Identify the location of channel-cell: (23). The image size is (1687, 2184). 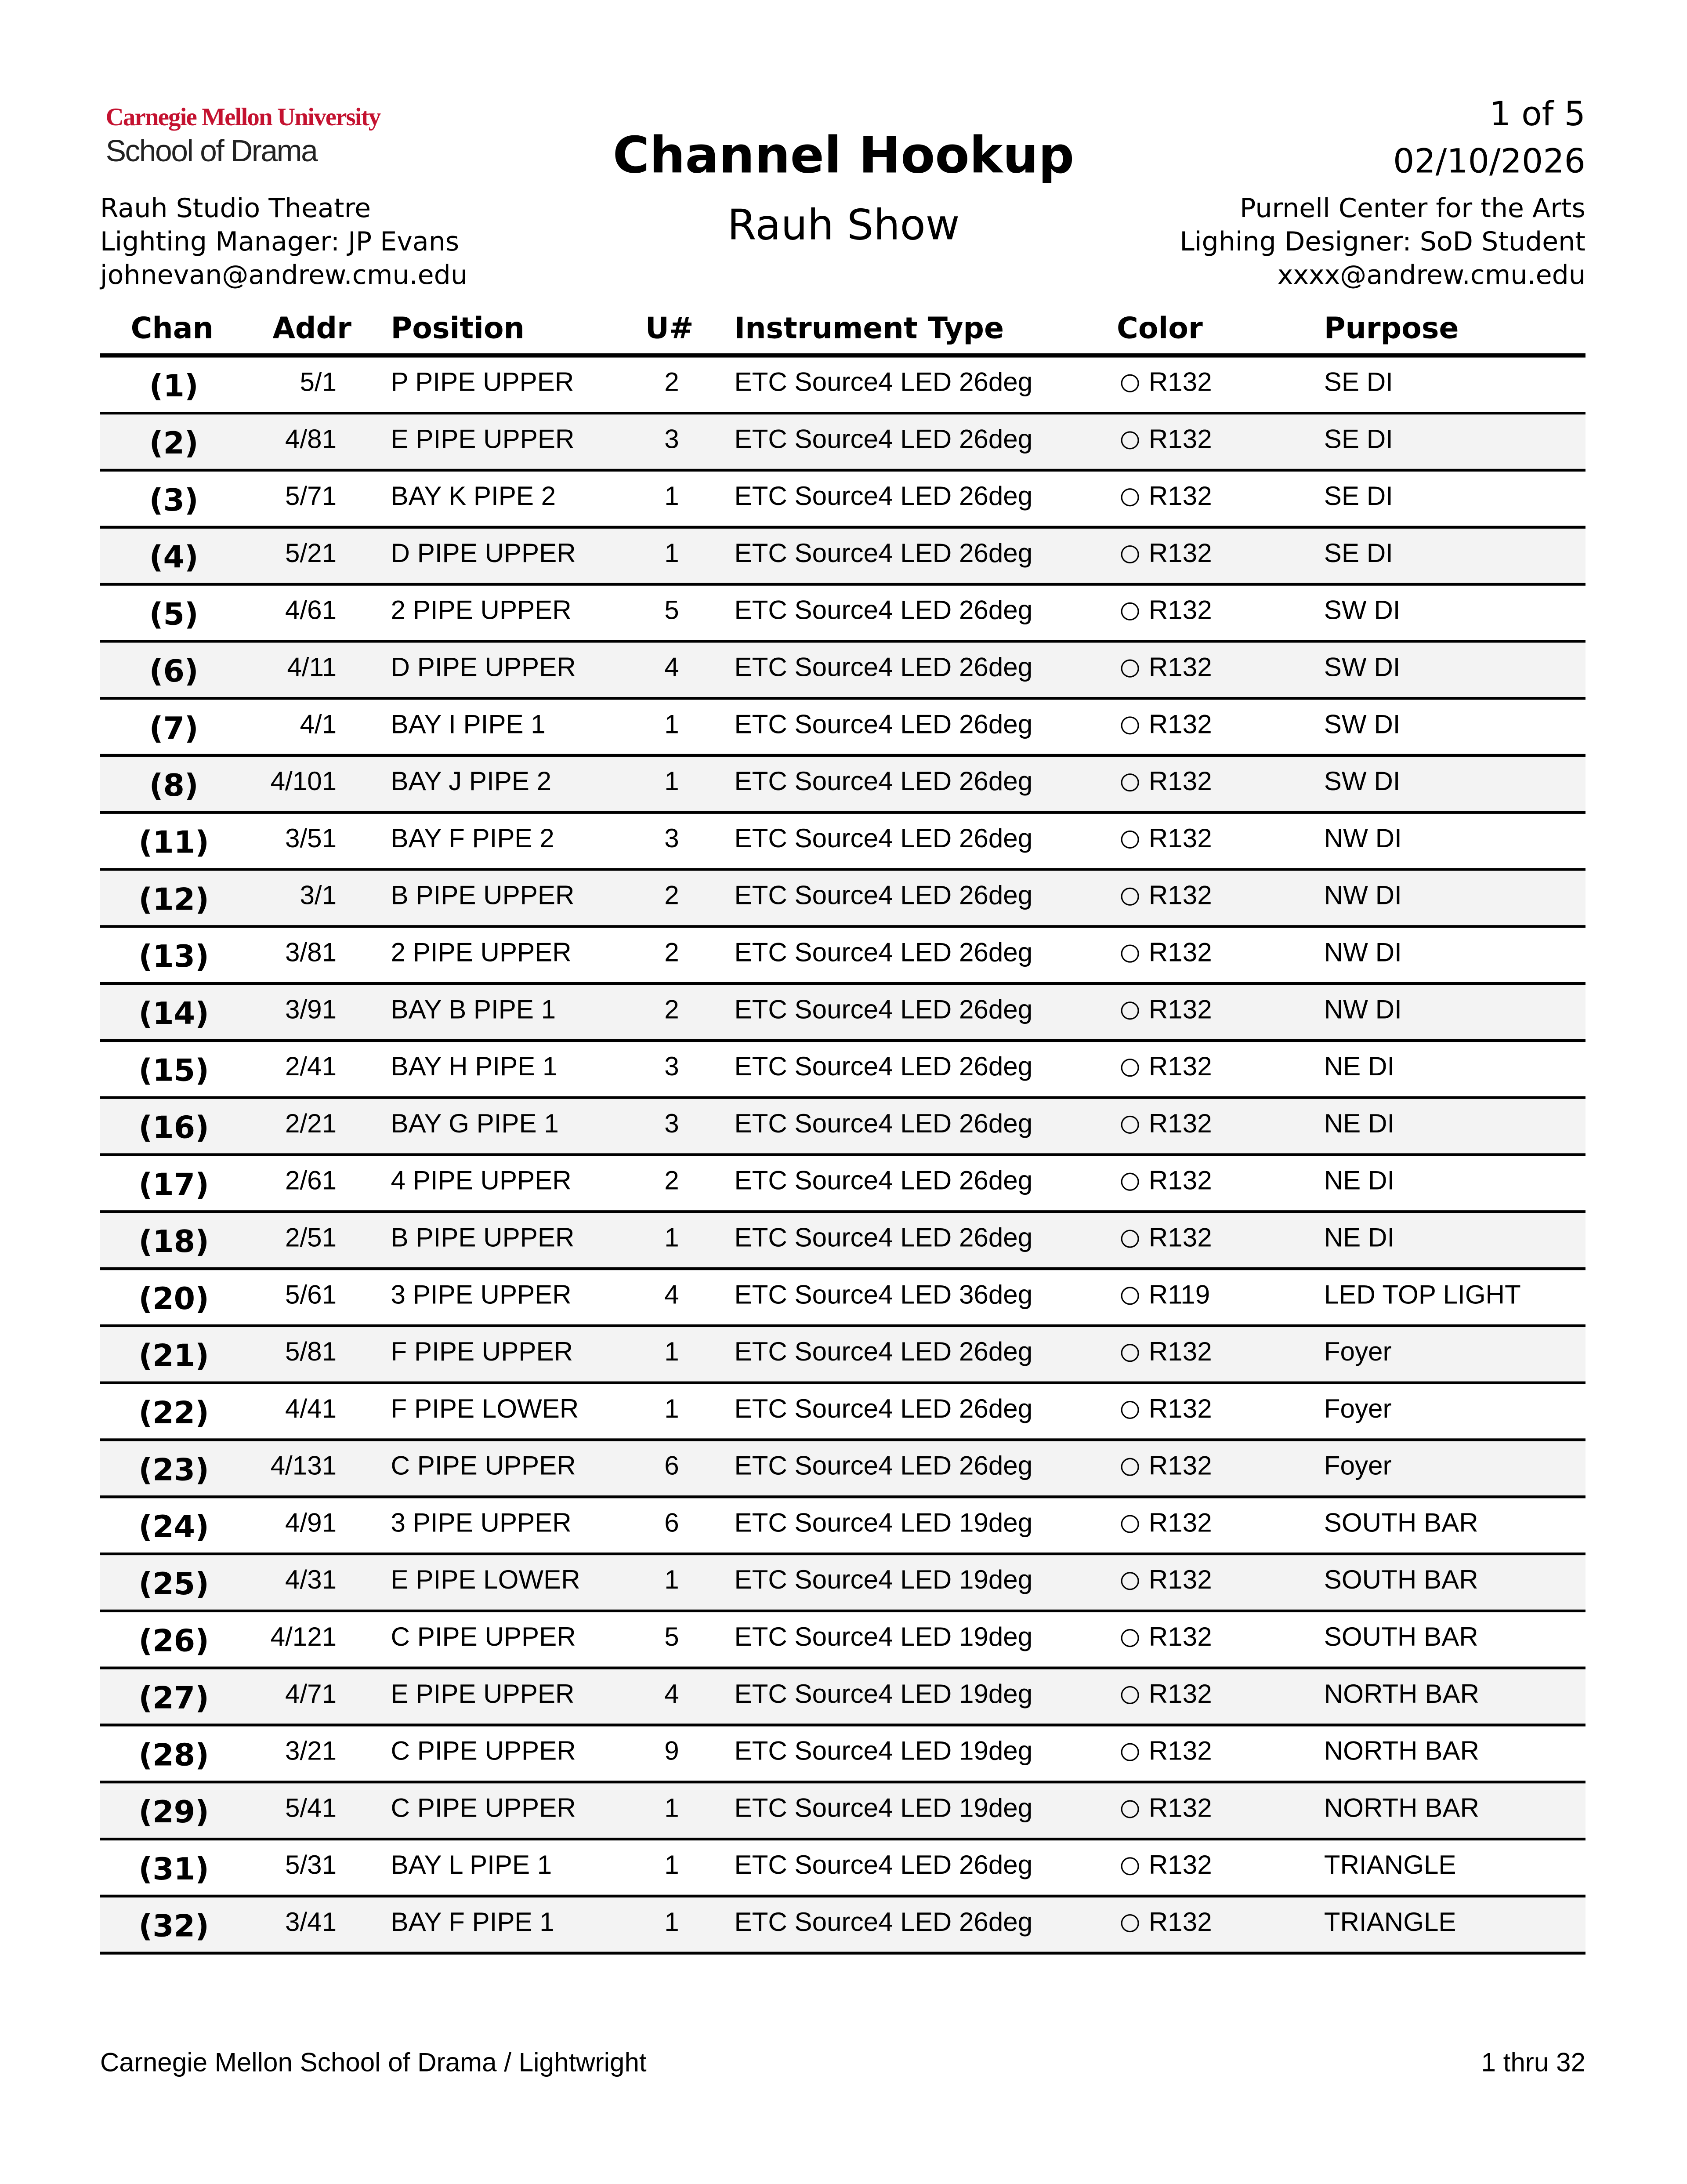
(173, 1471).